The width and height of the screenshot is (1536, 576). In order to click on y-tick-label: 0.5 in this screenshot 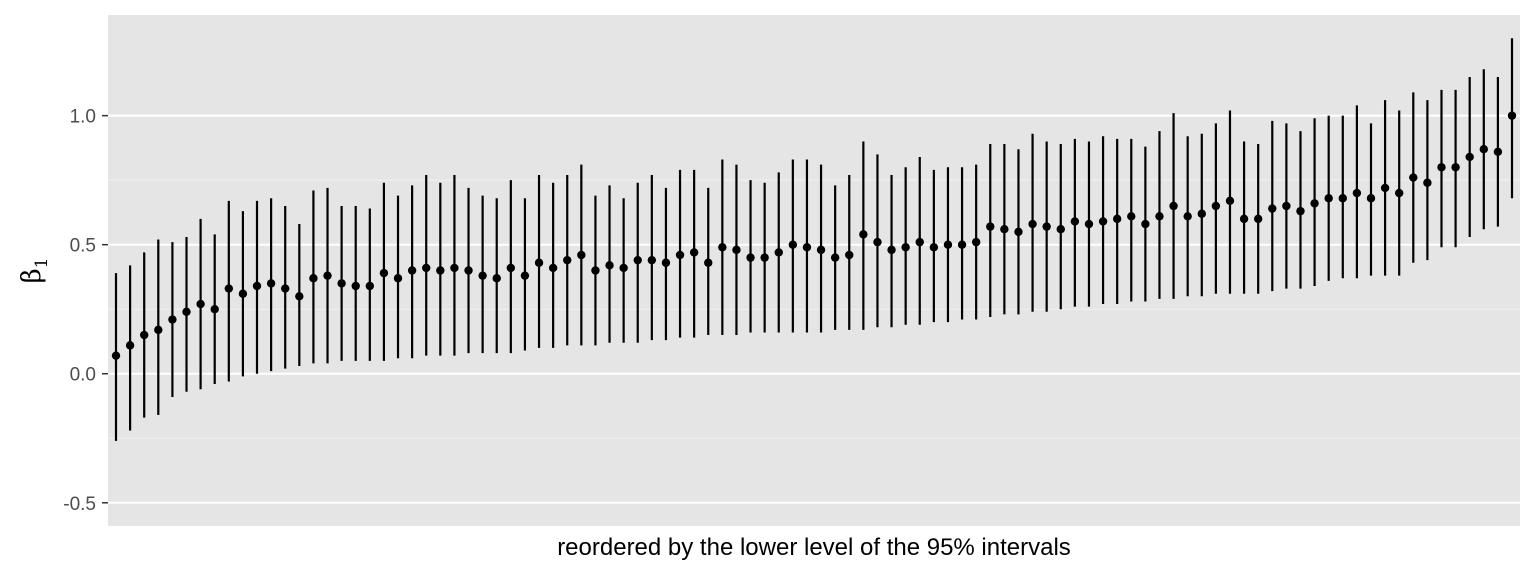, I will do `click(83, 246)`.